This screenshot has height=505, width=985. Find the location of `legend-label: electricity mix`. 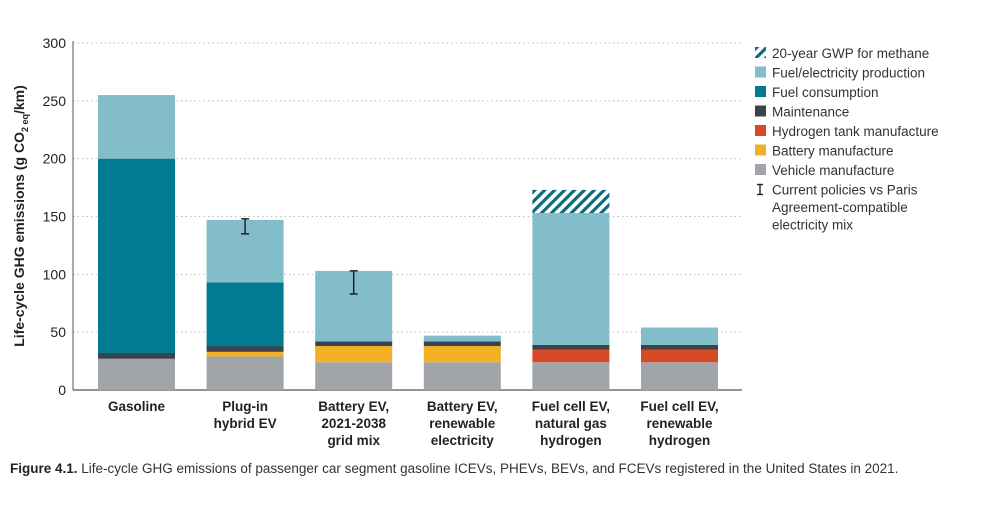

legend-label: electricity mix is located at coordinates (812, 225).